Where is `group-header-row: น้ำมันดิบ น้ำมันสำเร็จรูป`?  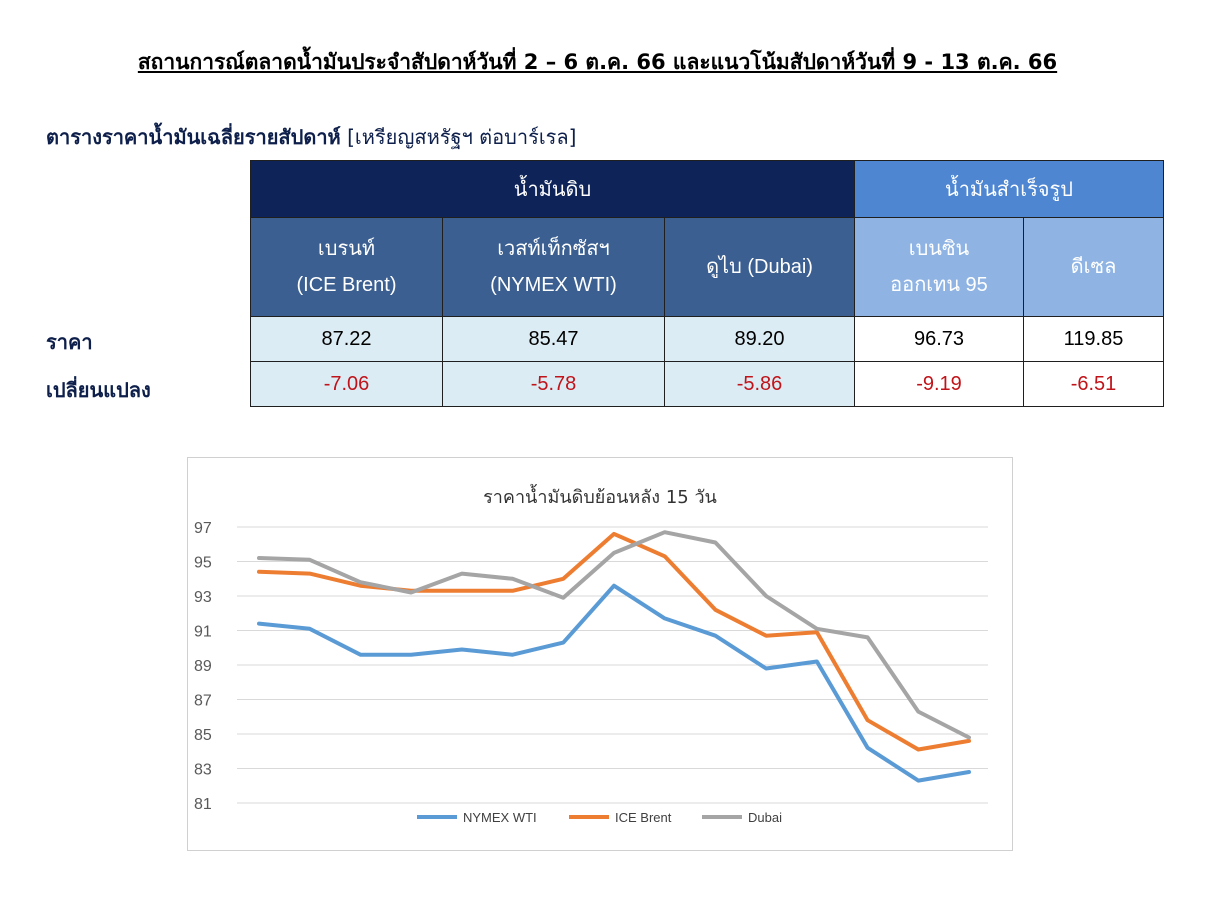 group-header-row: น้ำมันดิบ น้ำมันสำเร็จรูป is located at coordinates (707, 189).